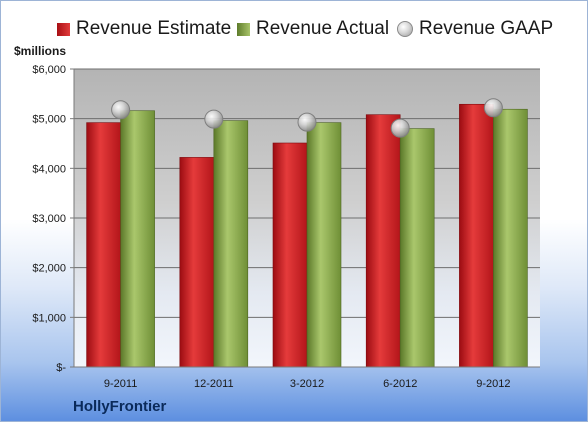  Describe the element at coordinates (323, 28) in the screenshot. I see `legend-label-actual: Revenue Actual` at that location.